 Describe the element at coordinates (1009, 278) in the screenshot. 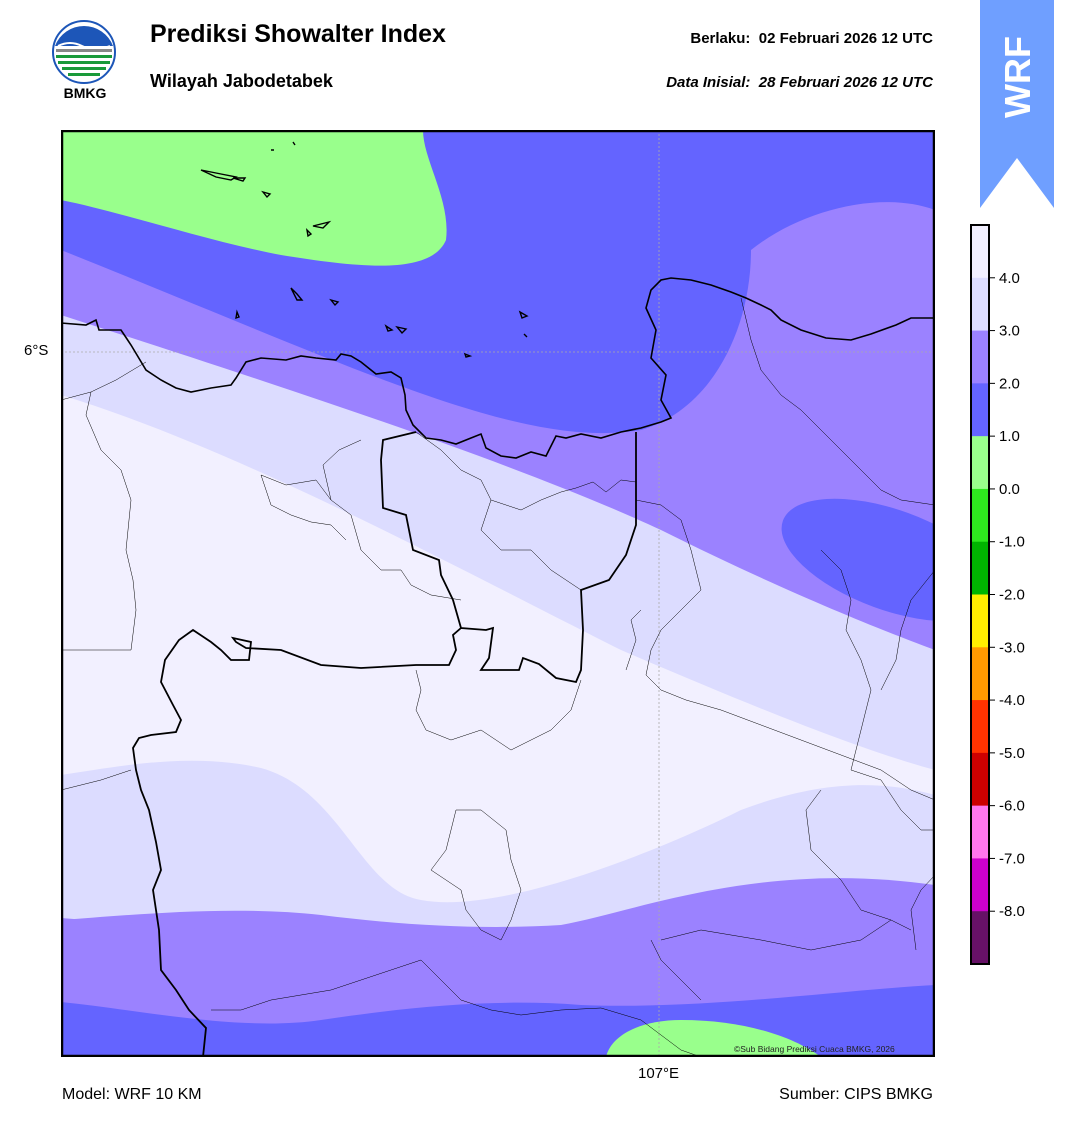

I see `colorbar-tick-label: 4.0` at that location.